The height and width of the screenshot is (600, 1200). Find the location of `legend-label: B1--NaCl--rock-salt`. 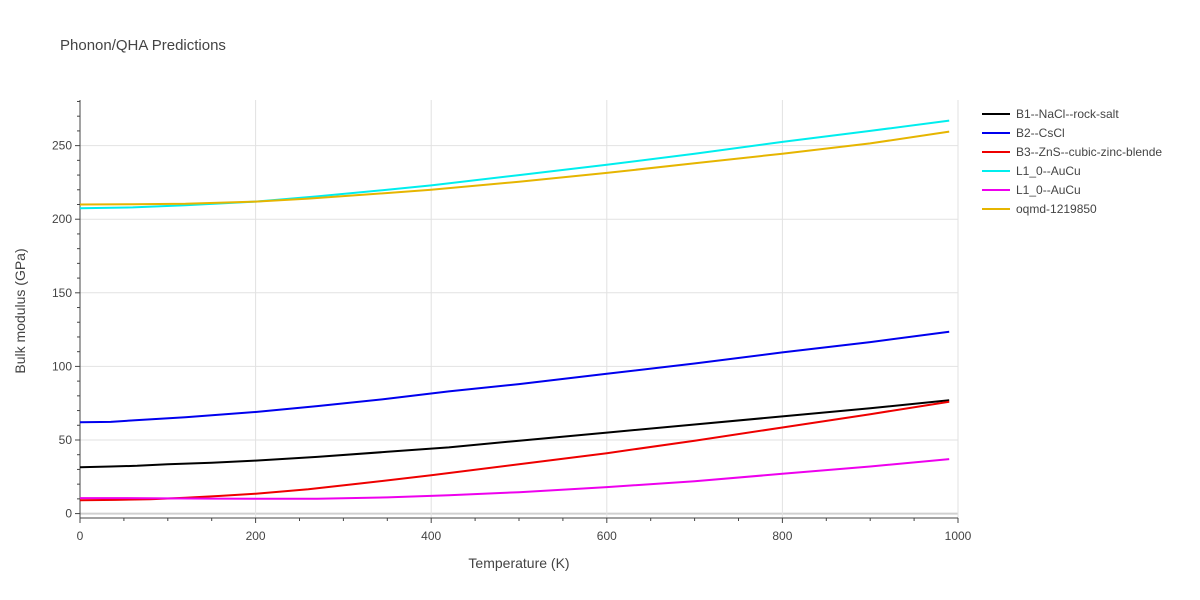

legend-label: B1--NaCl--rock-salt is located at coordinates (1067, 114).